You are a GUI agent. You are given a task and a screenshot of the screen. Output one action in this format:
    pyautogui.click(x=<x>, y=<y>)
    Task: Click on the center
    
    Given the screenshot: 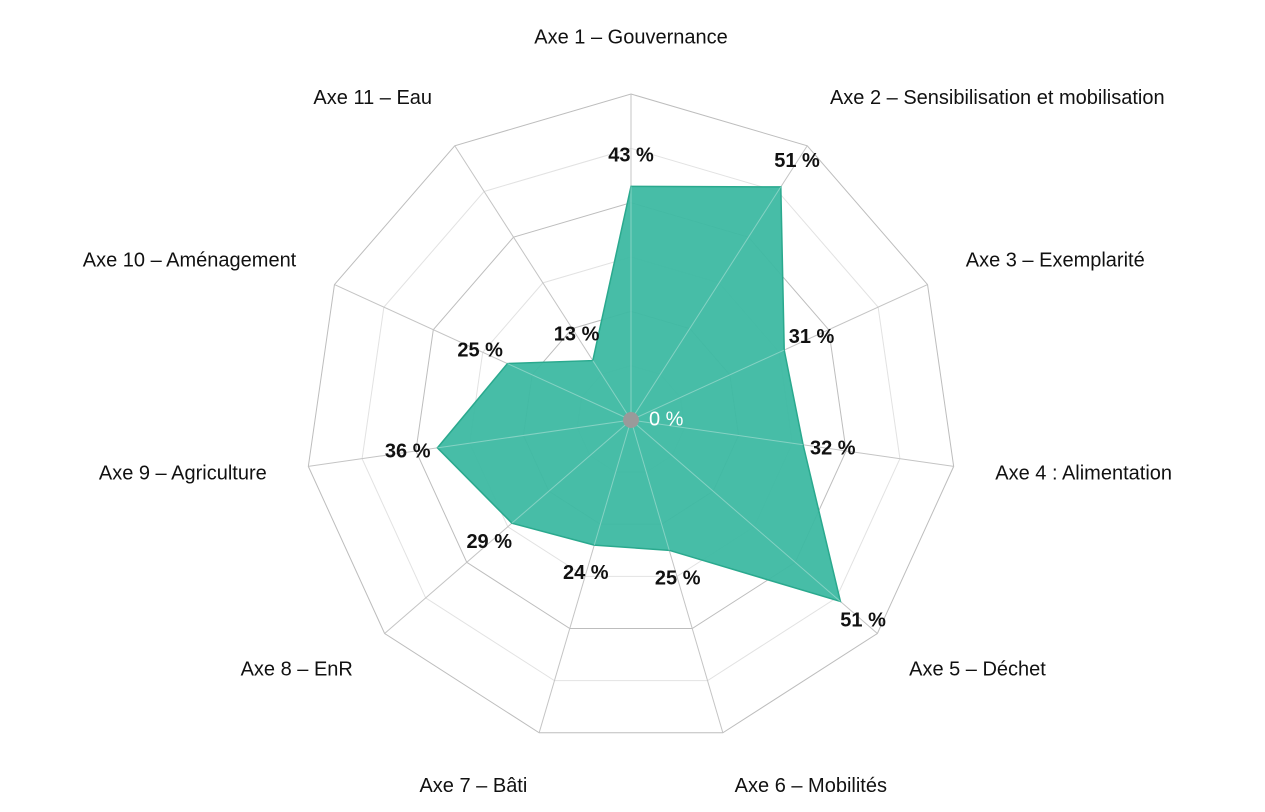 What is the action you would take?
    pyautogui.click(x=631, y=420)
    